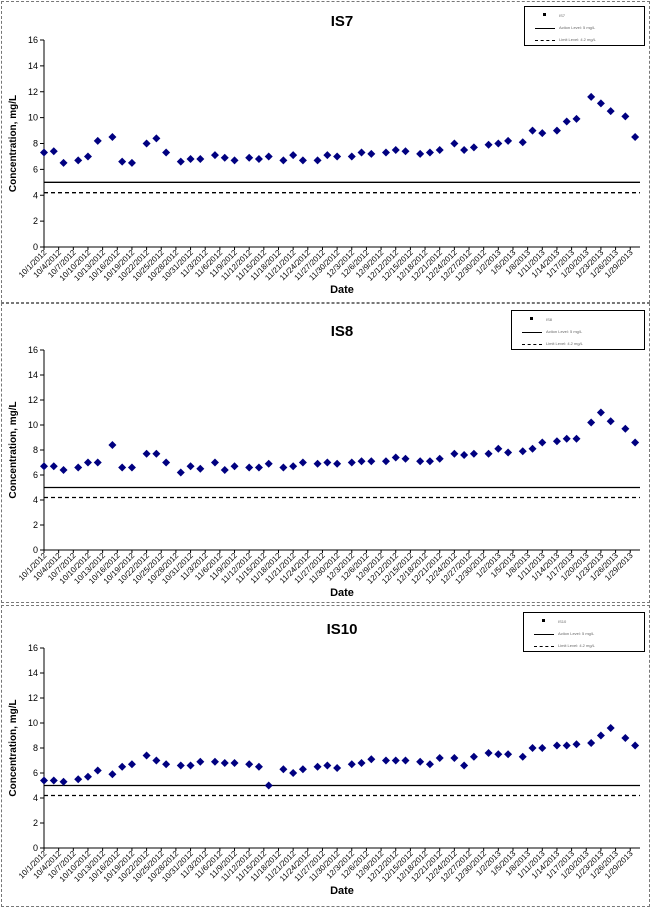  I want to click on y-tick-label: 16, so click(33, 40).